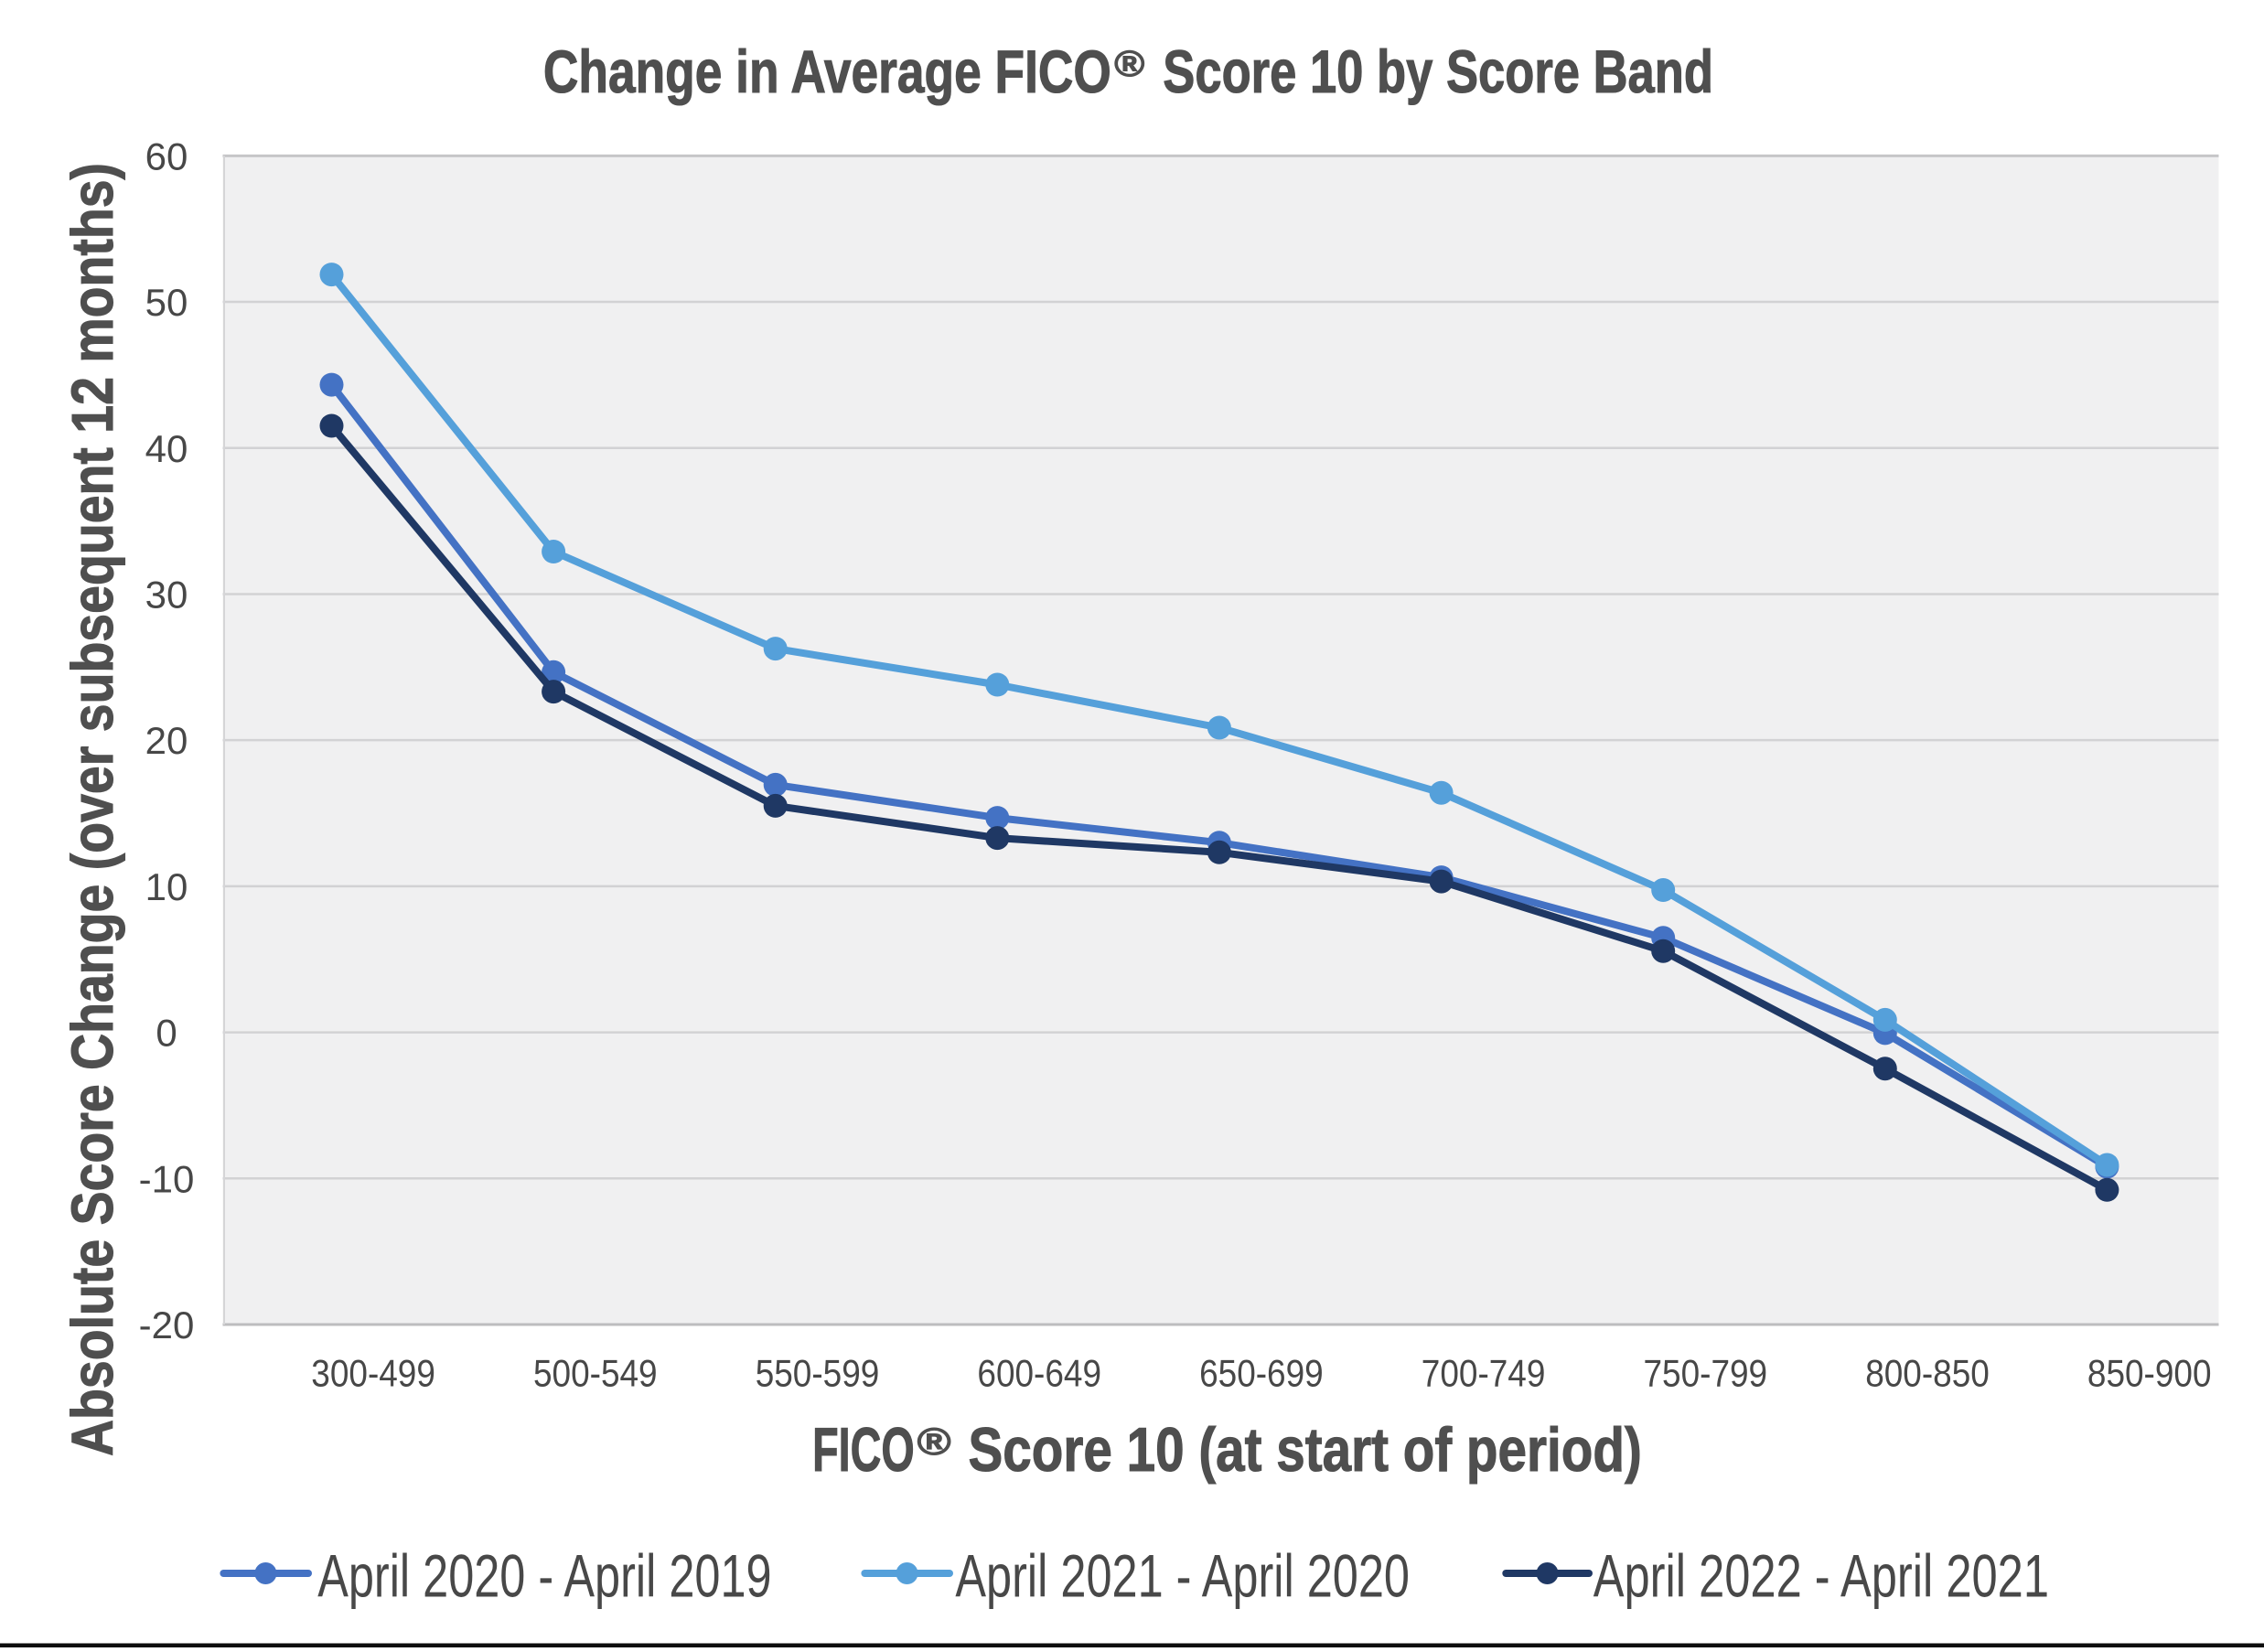 This screenshot has height=1652, width=2264. Describe the element at coordinates (827, 71) in the screenshot. I see `svg-text: Change in Average FICO` at that location.